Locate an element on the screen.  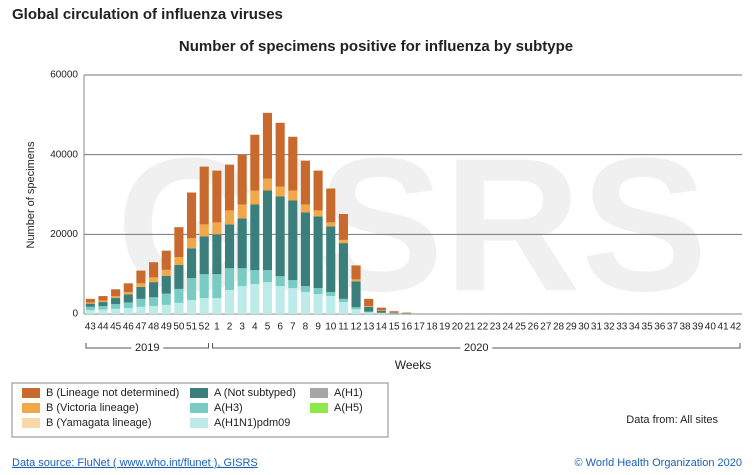
x-tick-label: 13 is located at coordinates (369, 327).